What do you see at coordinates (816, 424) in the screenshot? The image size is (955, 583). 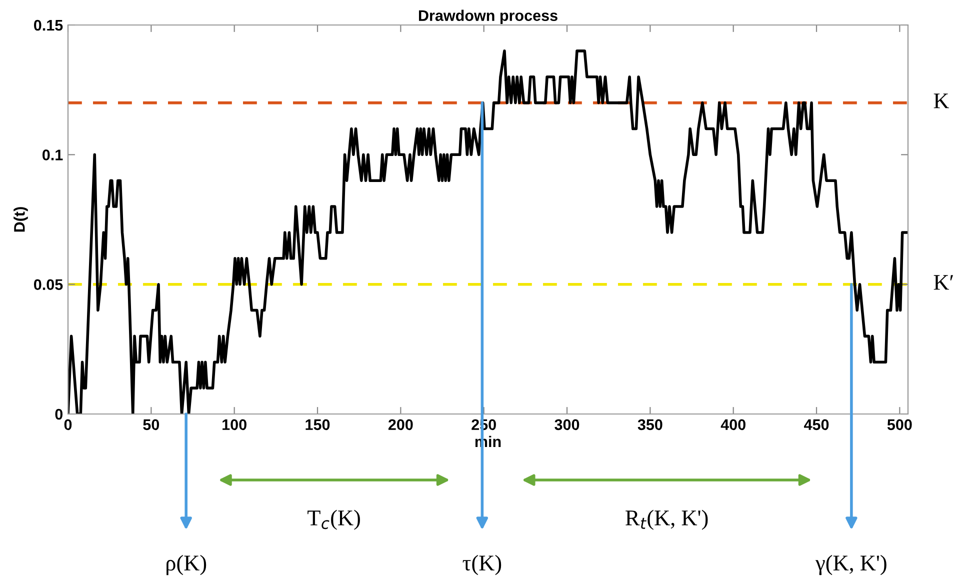 I see `x-tick-label: 450` at bounding box center [816, 424].